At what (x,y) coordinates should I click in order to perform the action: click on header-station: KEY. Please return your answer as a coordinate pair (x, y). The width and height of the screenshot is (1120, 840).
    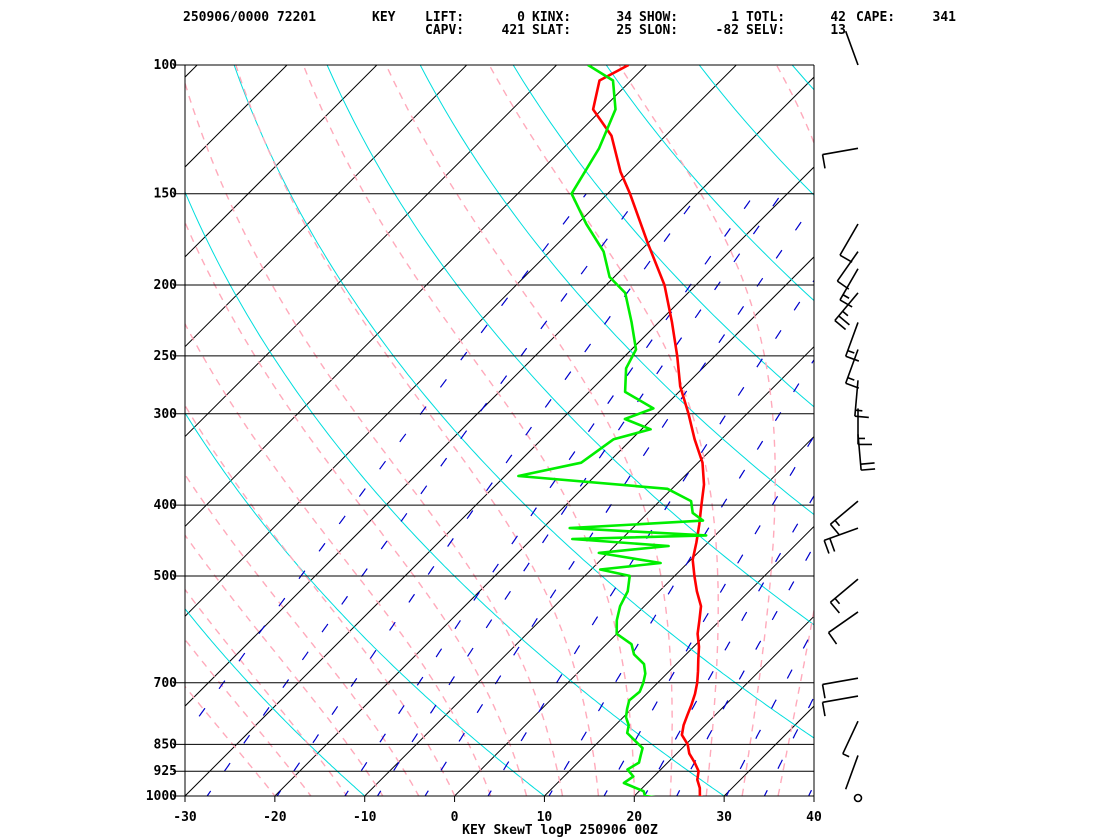
    Looking at the image, I should click on (384, 17).